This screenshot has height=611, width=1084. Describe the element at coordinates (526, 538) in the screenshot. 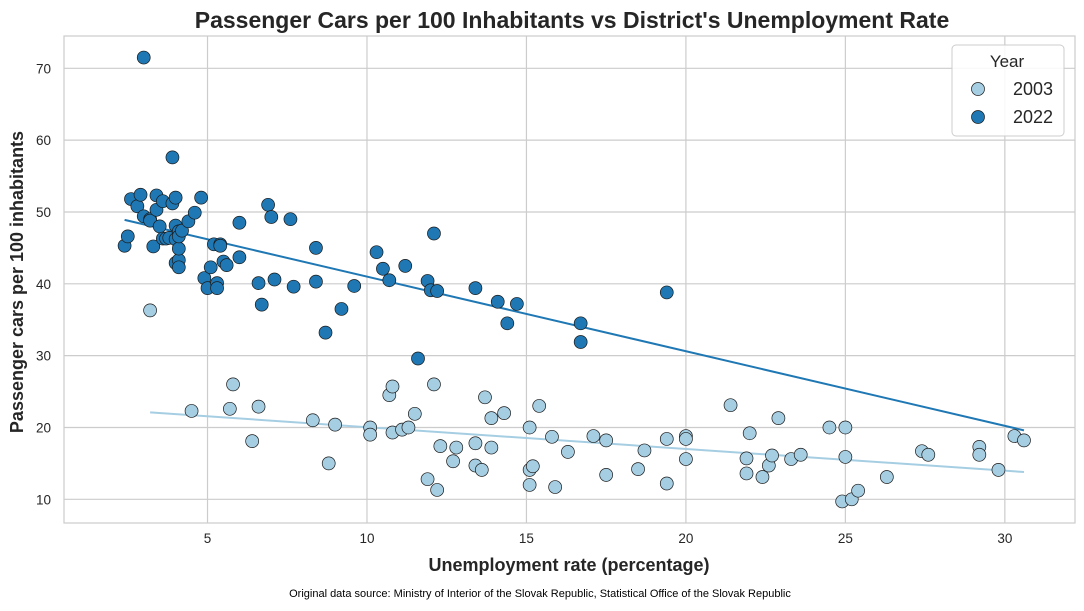

I see `x-tick-label: 15` at that location.